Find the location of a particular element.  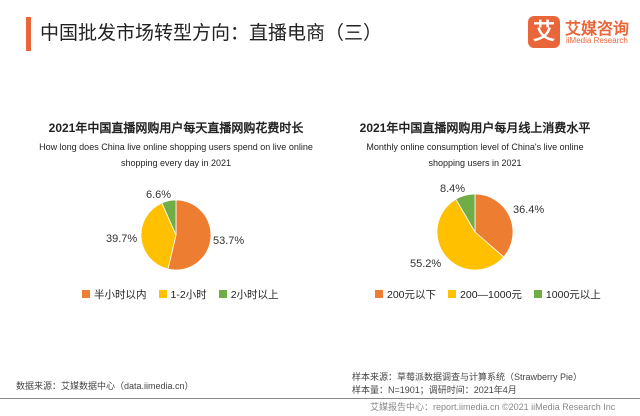

logo-en: iiMedia Research is located at coordinates (597, 40).